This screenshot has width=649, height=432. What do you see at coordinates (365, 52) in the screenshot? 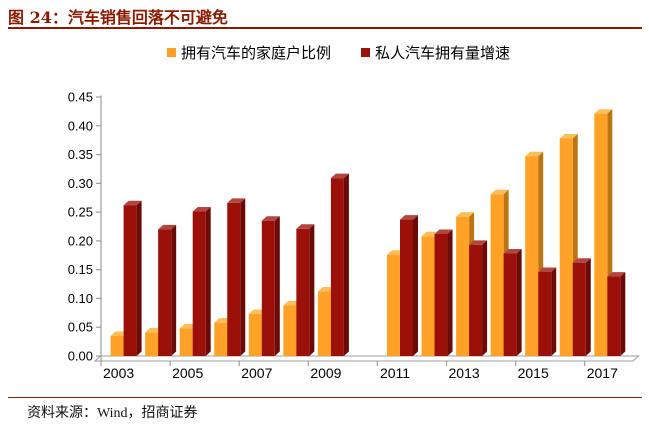
I see `legend-swatch-darkred-icon` at bounding box center [365, 52].